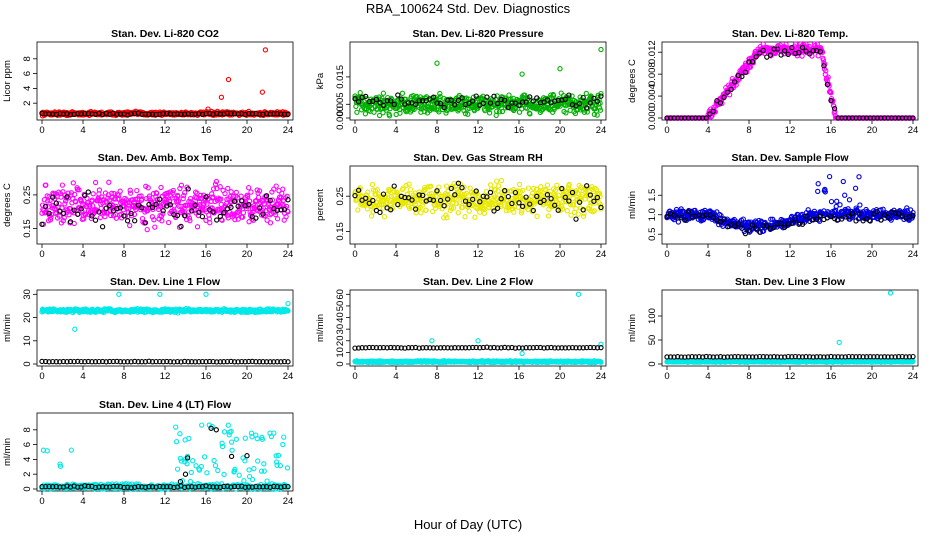 The width and height of the screenshot is (936, 540). What do you see at coordinates (320, 205) in the screenshot?
I see `y-axis-label: percent` at bounding box center [320, 205].